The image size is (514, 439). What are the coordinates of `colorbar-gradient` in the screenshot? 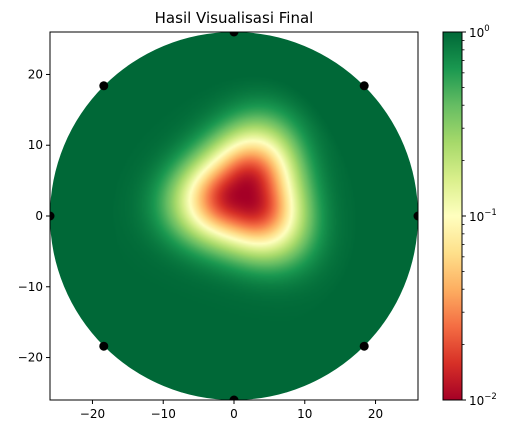 It's located at (452, 216).